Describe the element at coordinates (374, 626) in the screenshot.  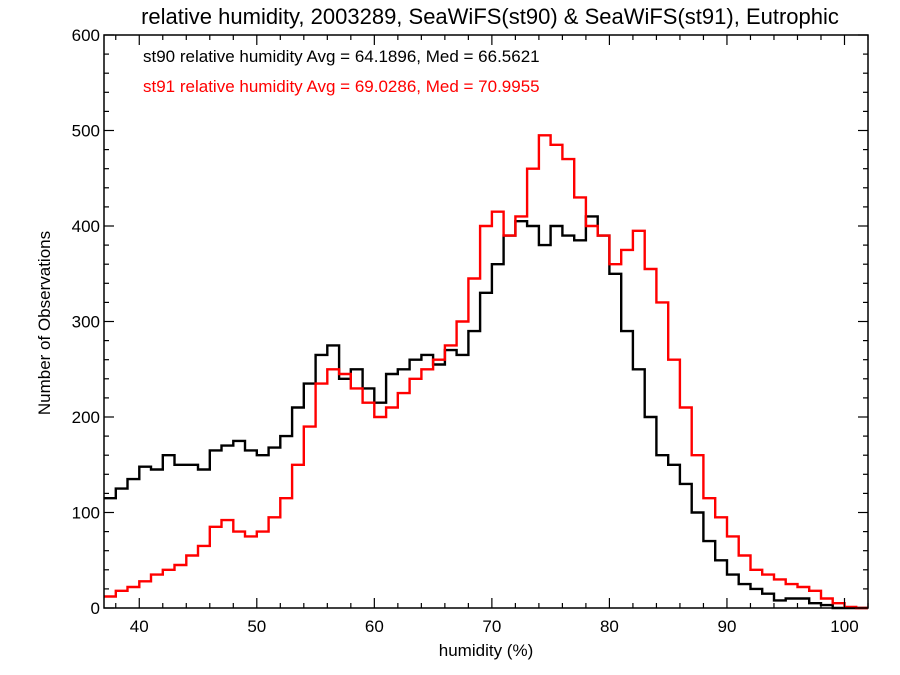
I see `x-tick-label: 60` at that location.